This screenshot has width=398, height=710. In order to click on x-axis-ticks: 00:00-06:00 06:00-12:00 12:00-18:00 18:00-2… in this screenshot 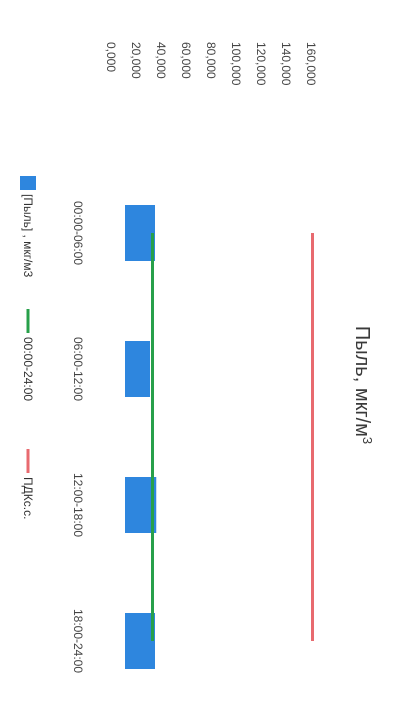, I will do `click(78, 437)`.